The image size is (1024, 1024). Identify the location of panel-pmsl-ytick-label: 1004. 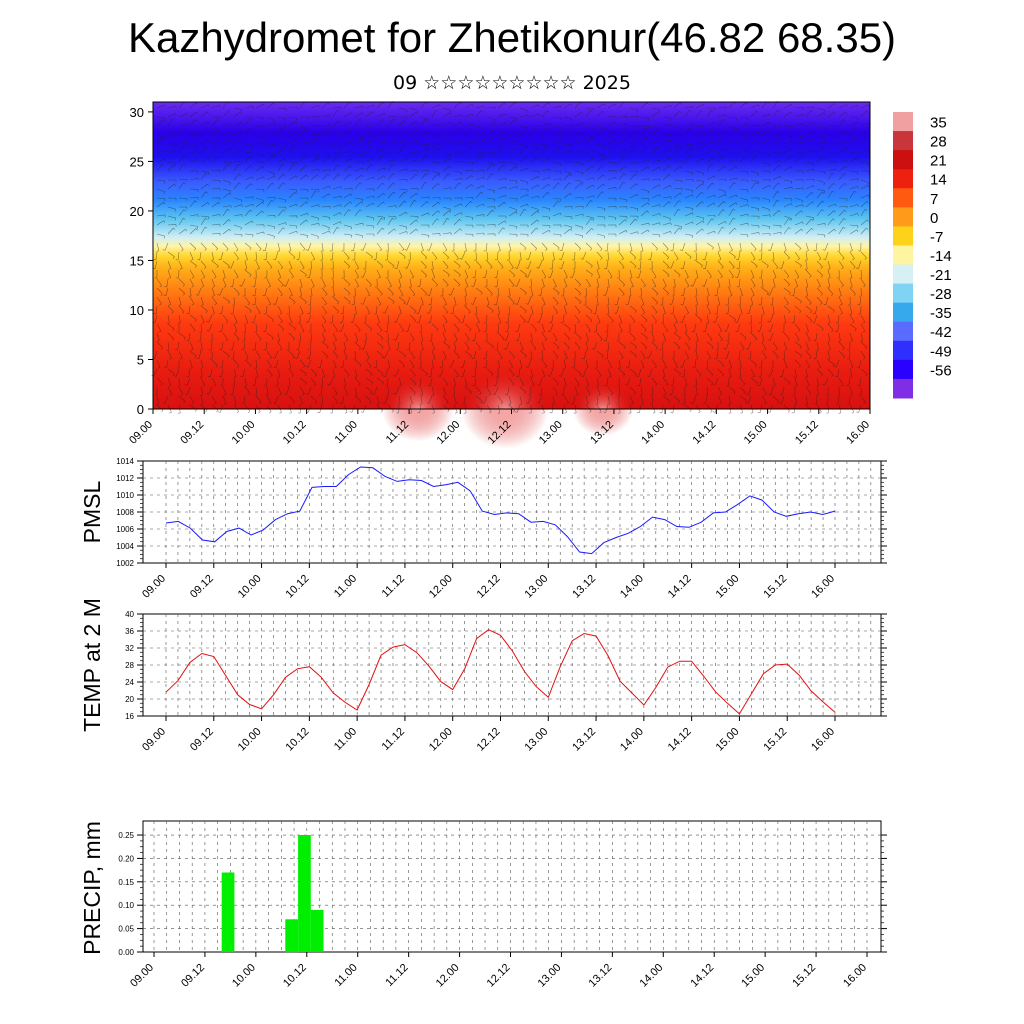
(125, 546).